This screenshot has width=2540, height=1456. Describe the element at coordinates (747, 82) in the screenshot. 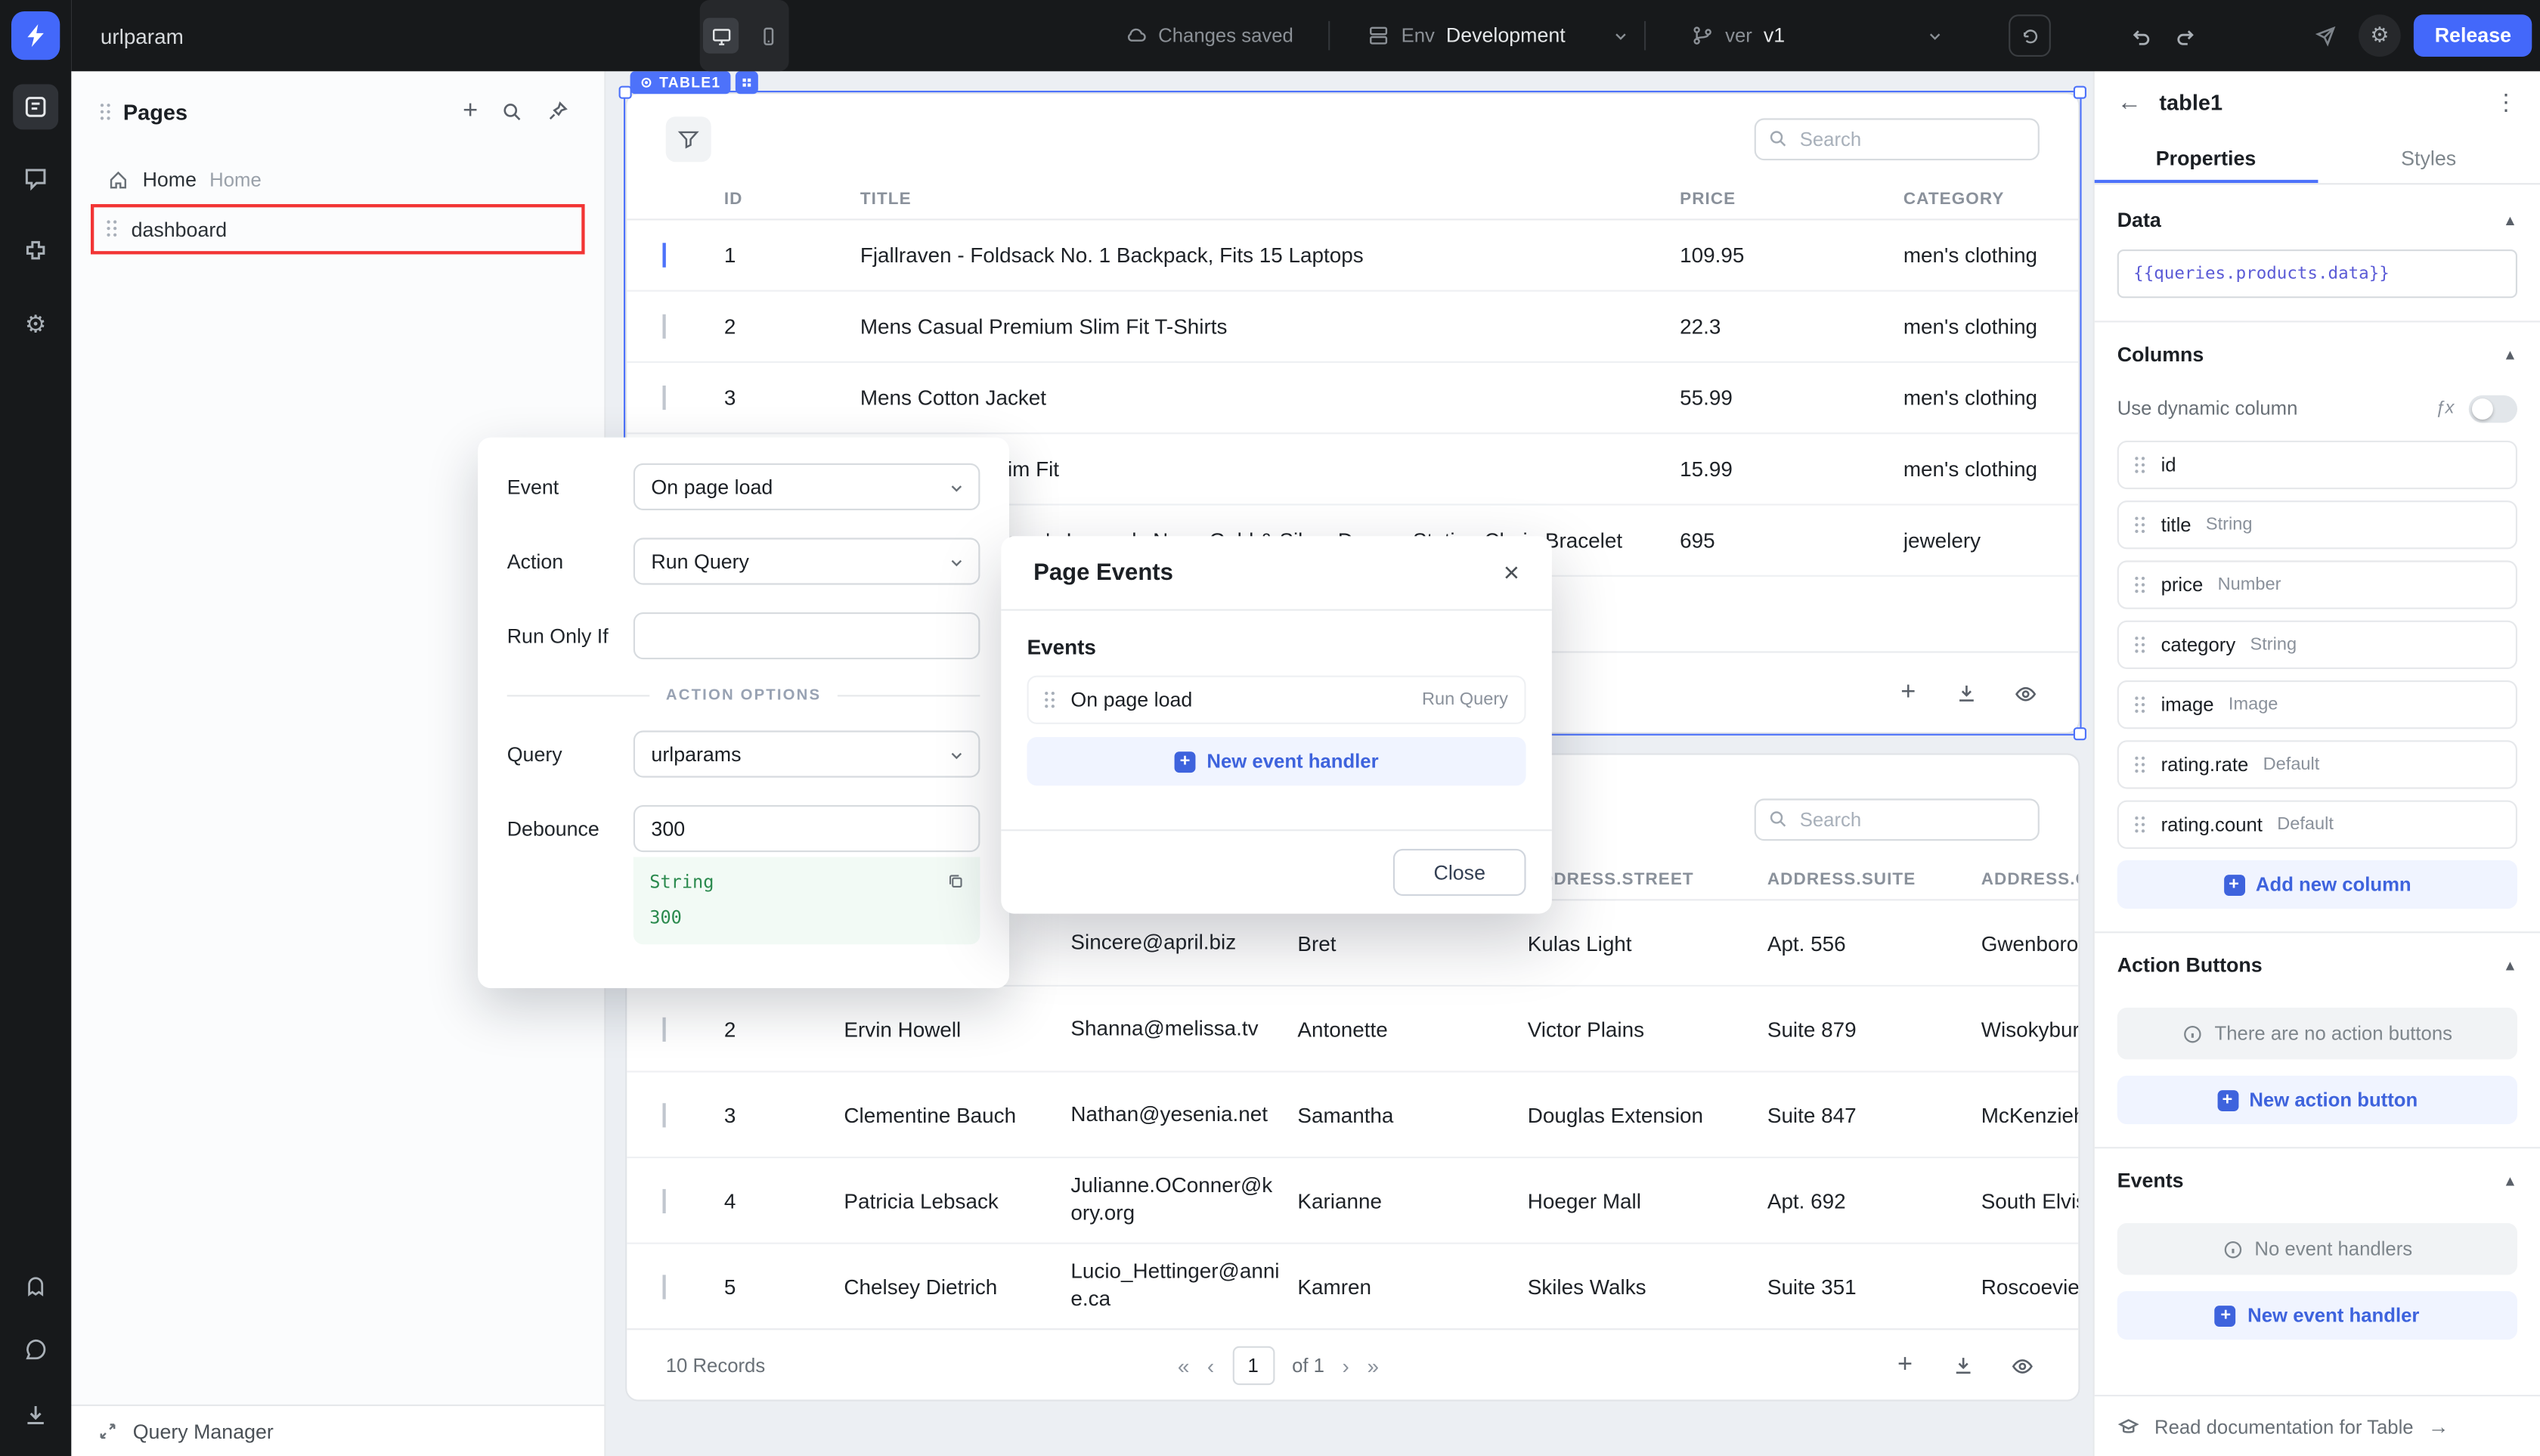

I see `widget-settings-button` at that location.